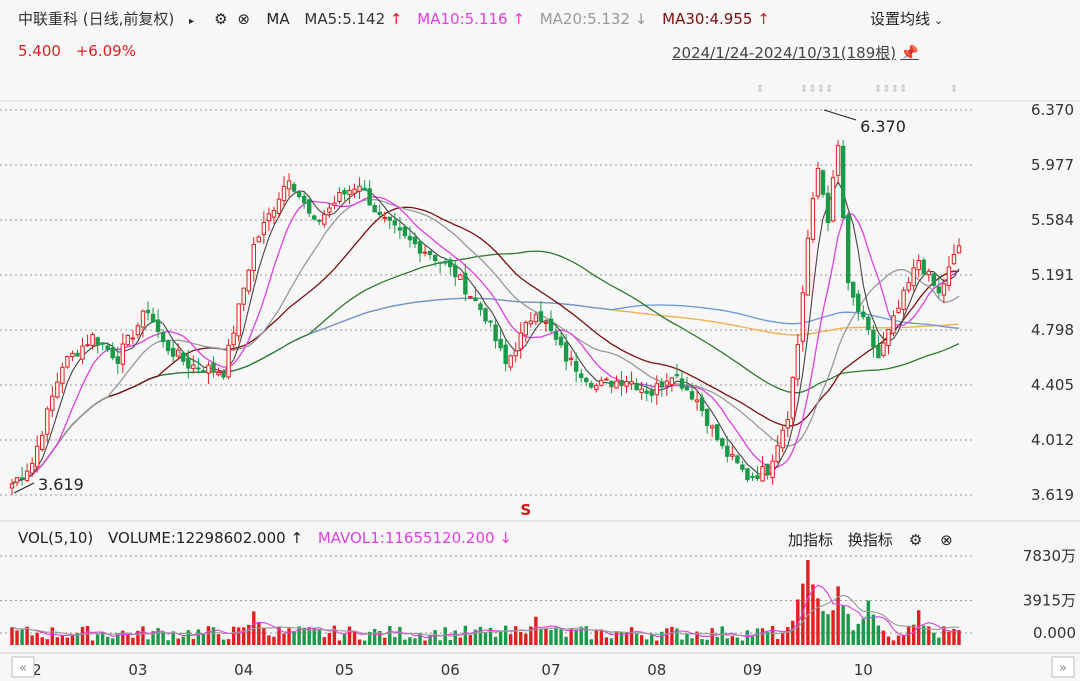 The width and height of the screenshot is (1080, 681). I want to click on x-tick-label: 06, so click(450, 670).